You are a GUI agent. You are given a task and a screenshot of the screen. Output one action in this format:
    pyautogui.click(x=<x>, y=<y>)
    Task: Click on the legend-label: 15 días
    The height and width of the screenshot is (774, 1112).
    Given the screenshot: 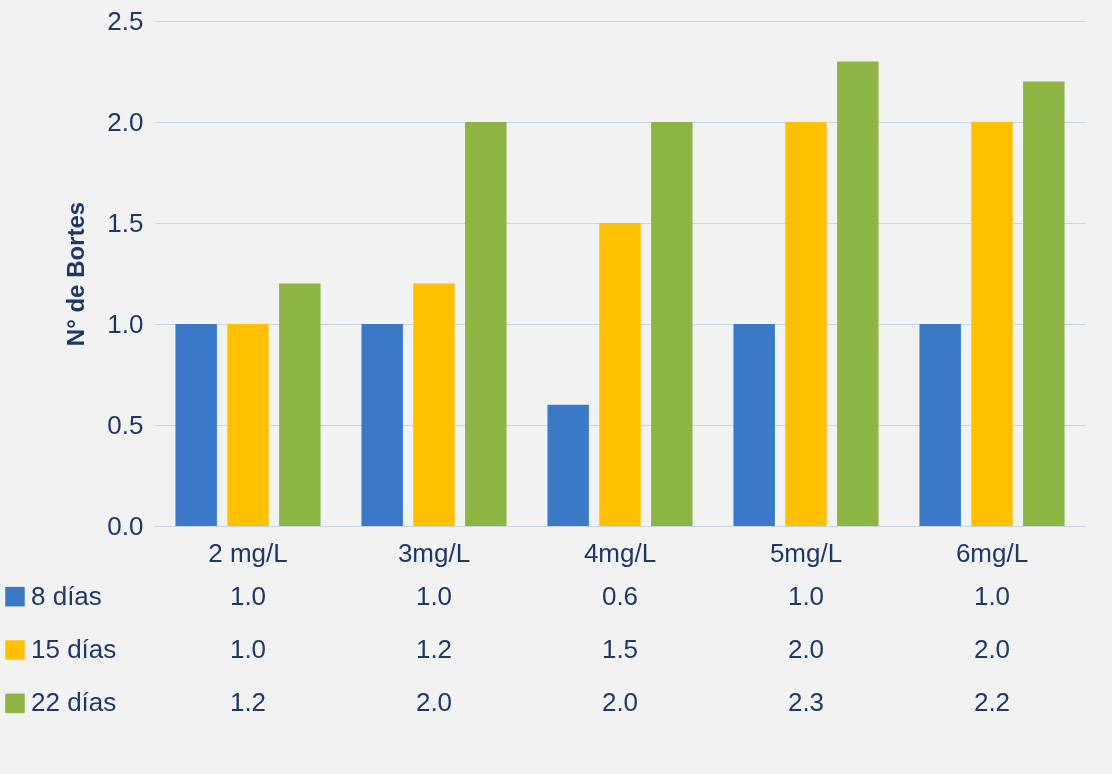 What is the action you would take?
    pyautogui.click(x=74, y=649)
    